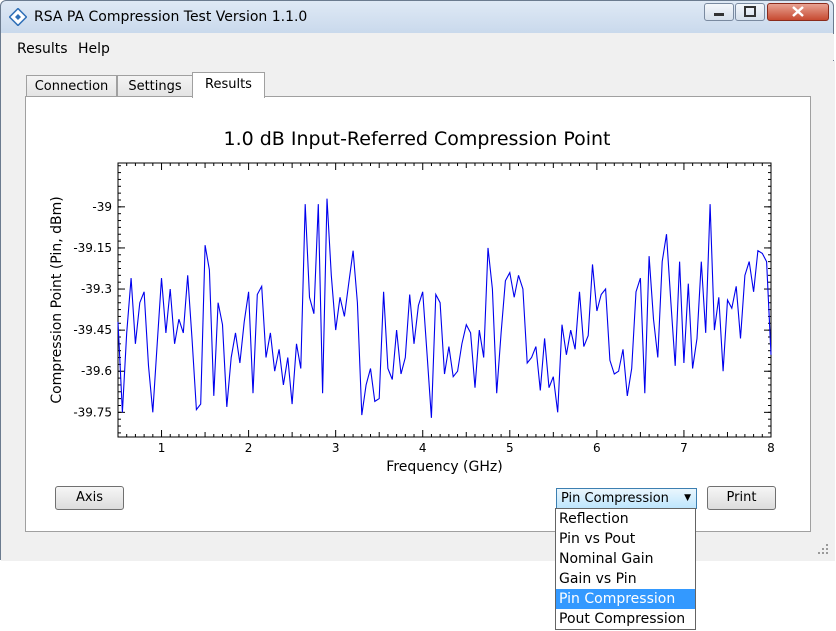 The image size is (836, 631). What do you see at coordinates (510, 448) in the screenshot?
I see `x-tick-label: 5` at bounding box center [510, 448].